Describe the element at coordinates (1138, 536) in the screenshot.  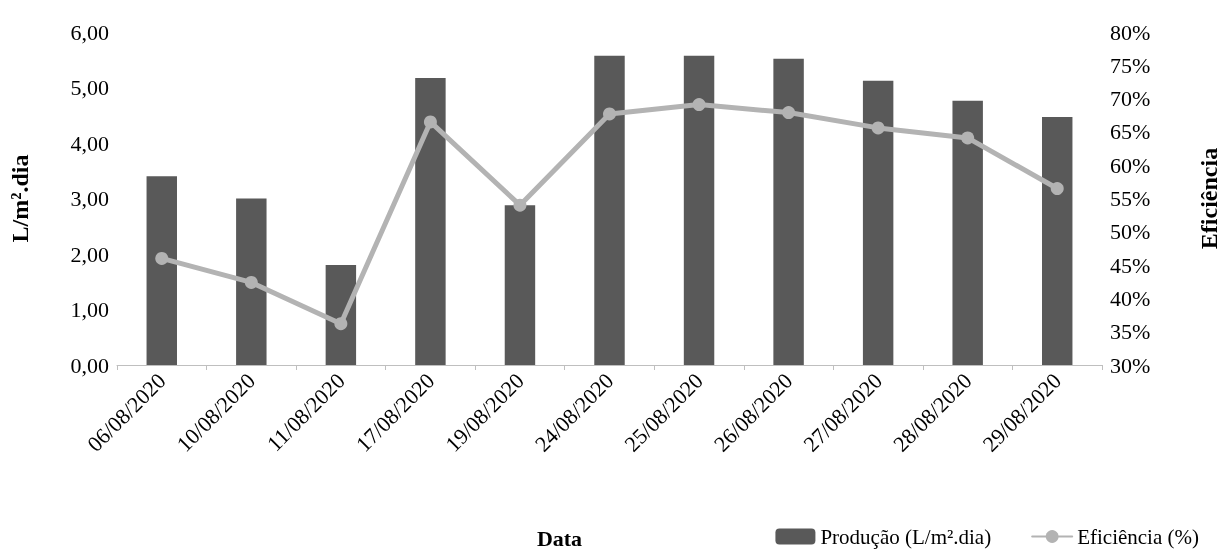
I see `legend-label: Eficiência (%)` at that location.